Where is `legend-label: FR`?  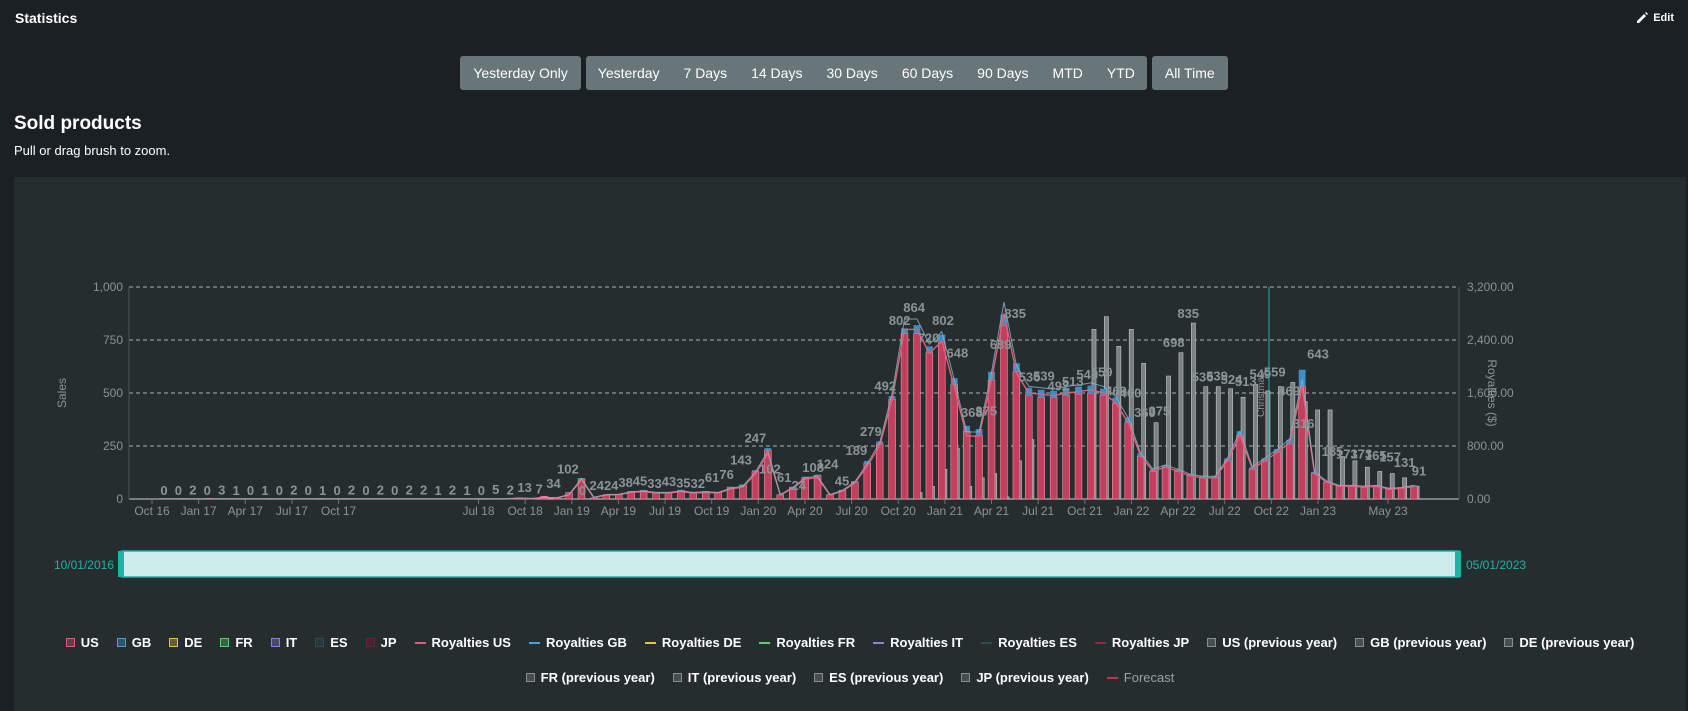 legend-label: FR is located at coordinates (244, 642).